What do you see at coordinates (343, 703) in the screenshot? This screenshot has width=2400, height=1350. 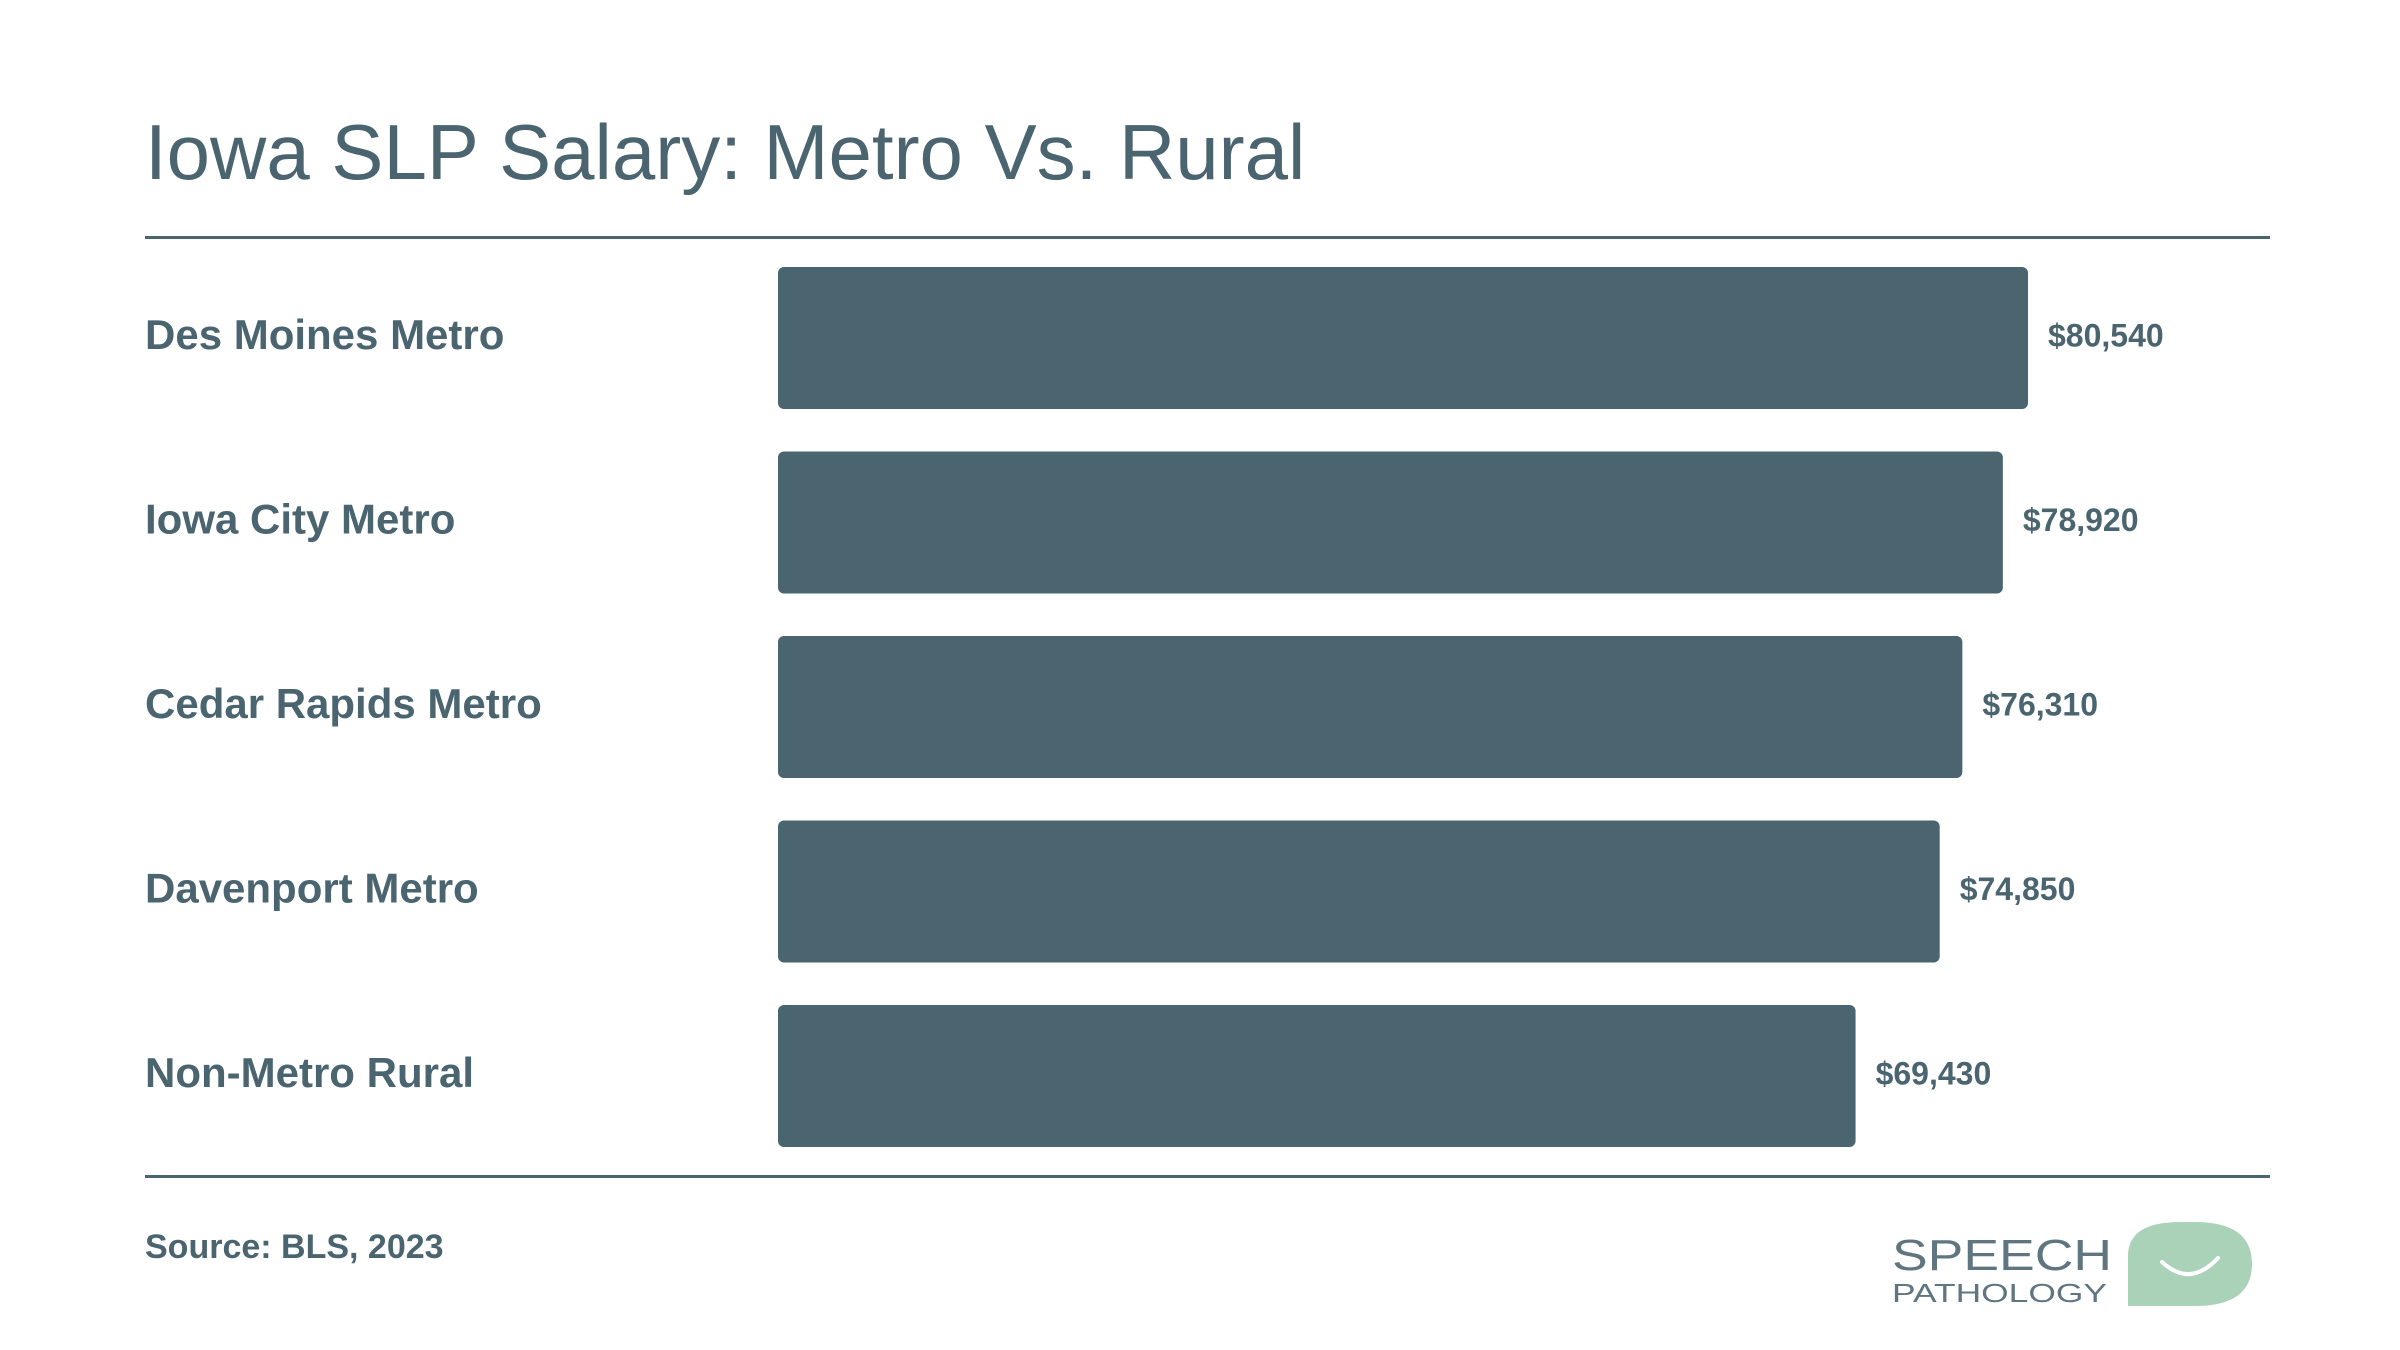 I see `category-label: Cedar Rapids Metro` at bounding box center [343, 703].